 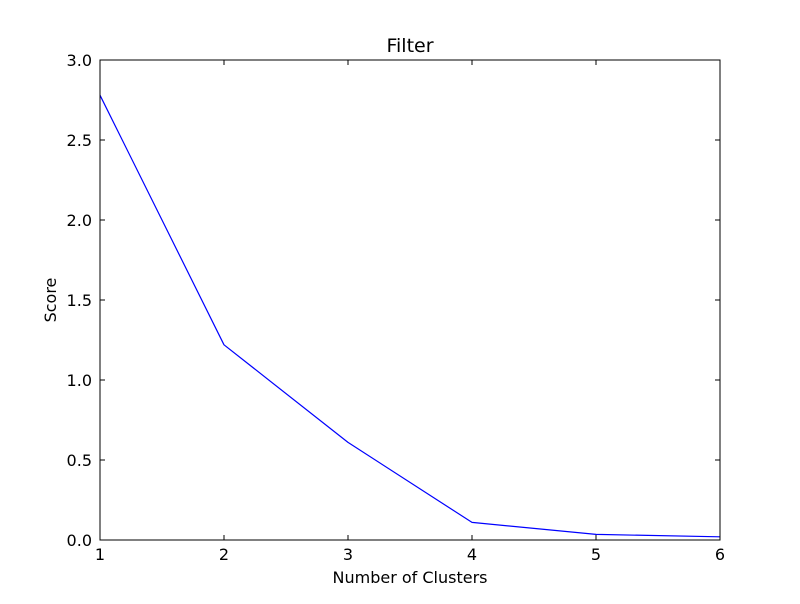 What do you see at coordinates (79, 220) in the screenshot?
I see `y-tick-label: 2.0` at bounding box center [79, 220].